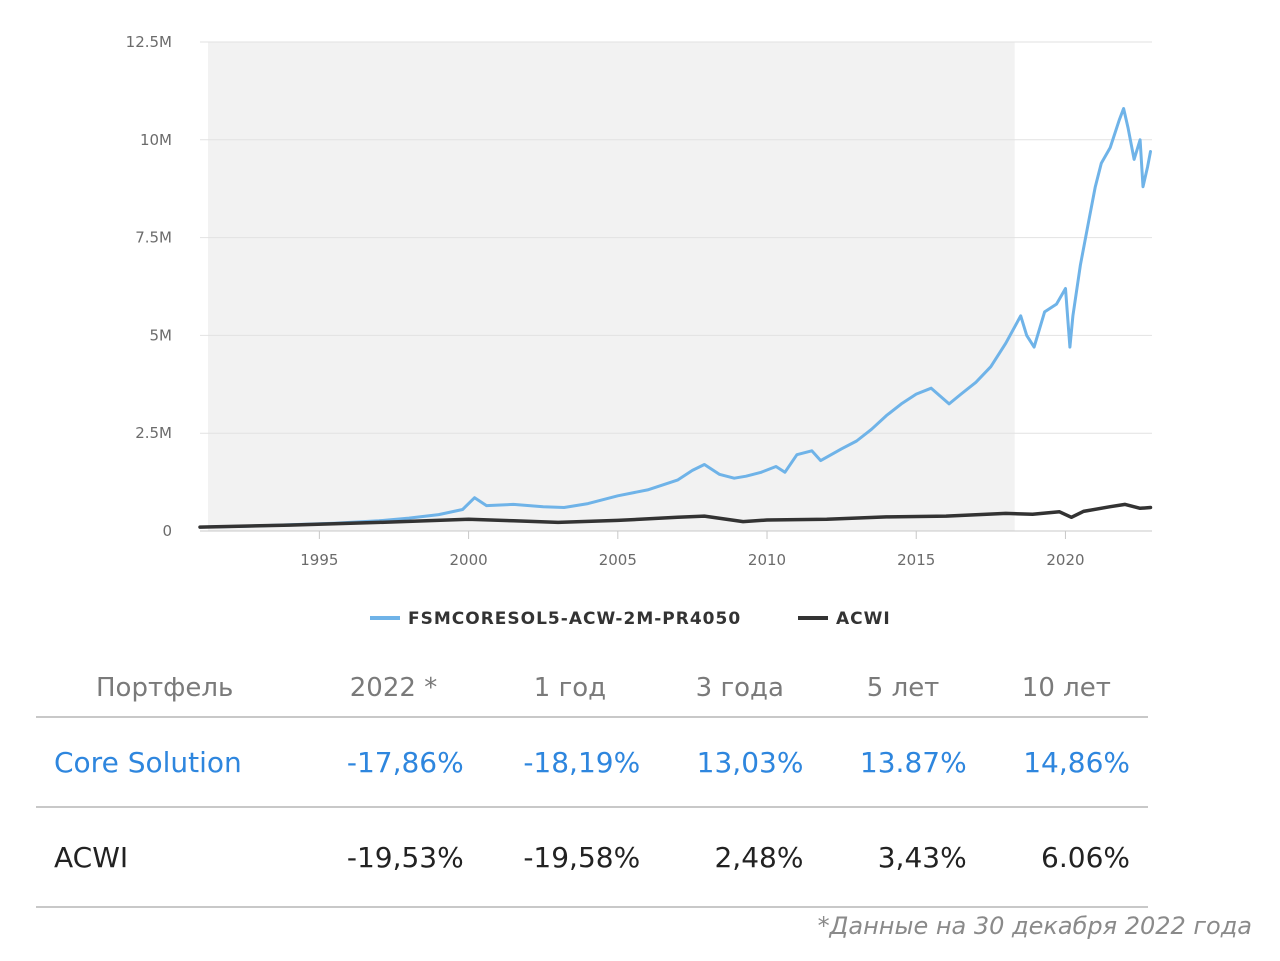 This screenshot has width=1280, height=961. Describe the element at coordinates (739, 688) in the screenshot. I see `header-3-years: 3 года` at that location.